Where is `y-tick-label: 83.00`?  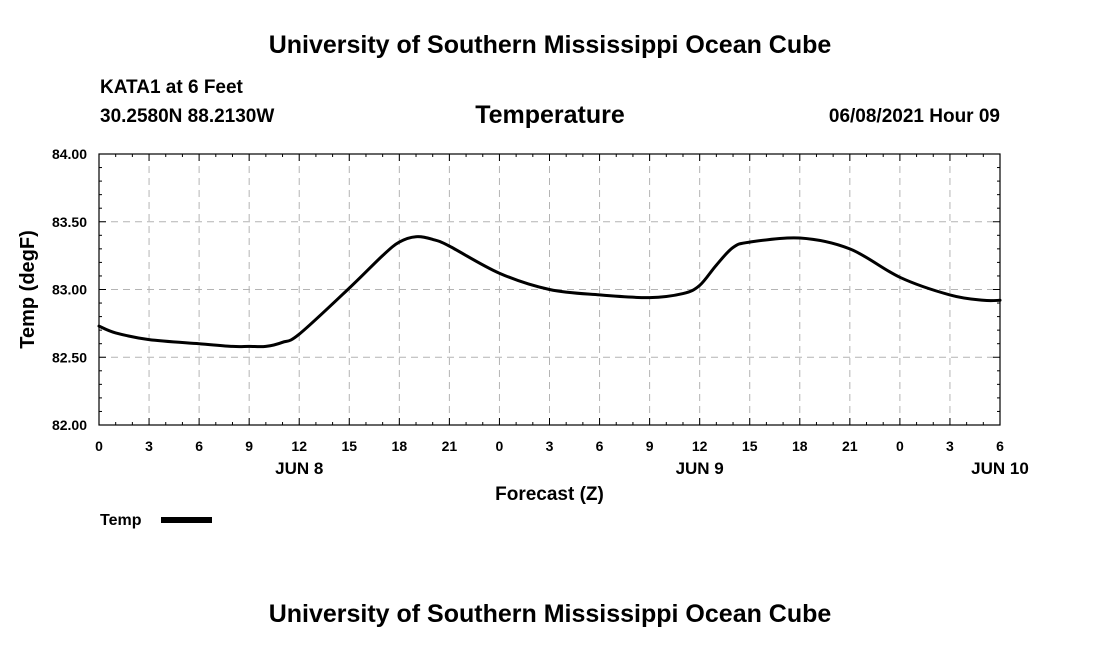 y-tick-label: 83.00 is located at coordinates (69, 290).